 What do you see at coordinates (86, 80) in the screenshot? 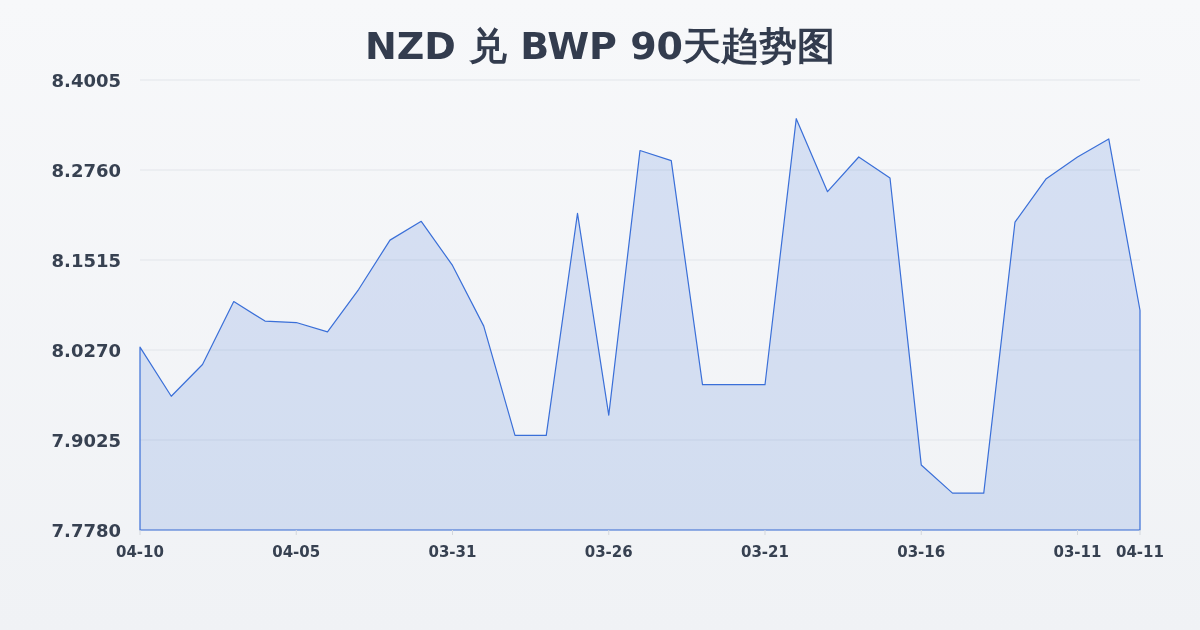
I see `y-tick-label: 8.4005` at bounding box center [86, 80].